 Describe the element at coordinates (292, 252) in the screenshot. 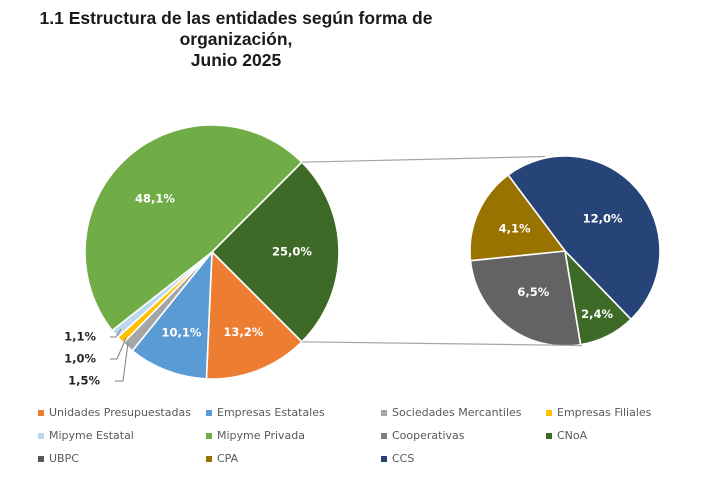

I see `primary-label-otros-cnoa-ubpc-cpa-ccs: 25,0%` at that location.